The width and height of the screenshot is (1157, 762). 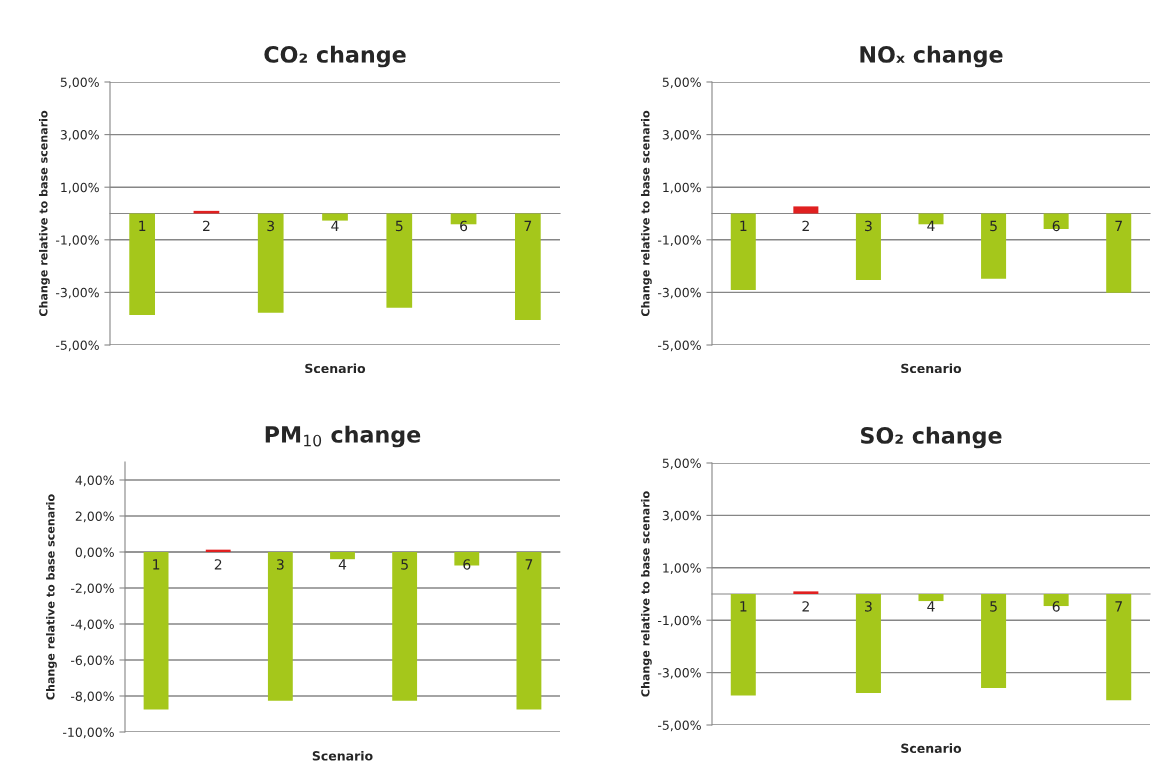 I want to click on chart-title: SO₂ change, so click(x=931, y=437).